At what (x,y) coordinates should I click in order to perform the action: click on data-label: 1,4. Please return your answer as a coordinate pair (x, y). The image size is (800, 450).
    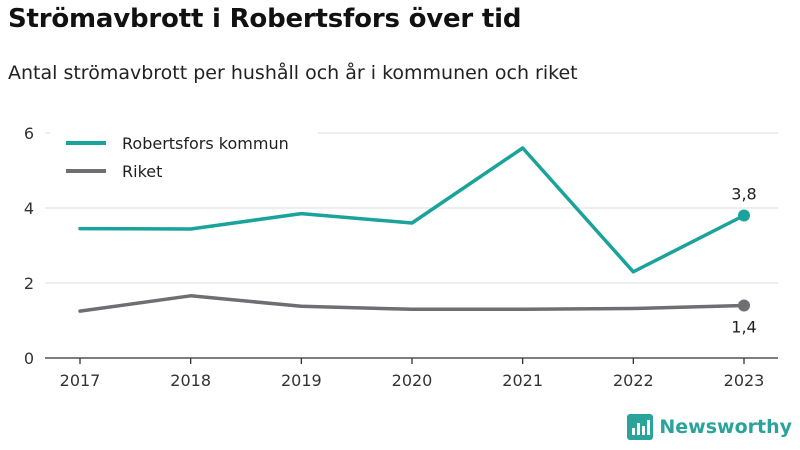
    Looking at the image, I should click on (743, 327).